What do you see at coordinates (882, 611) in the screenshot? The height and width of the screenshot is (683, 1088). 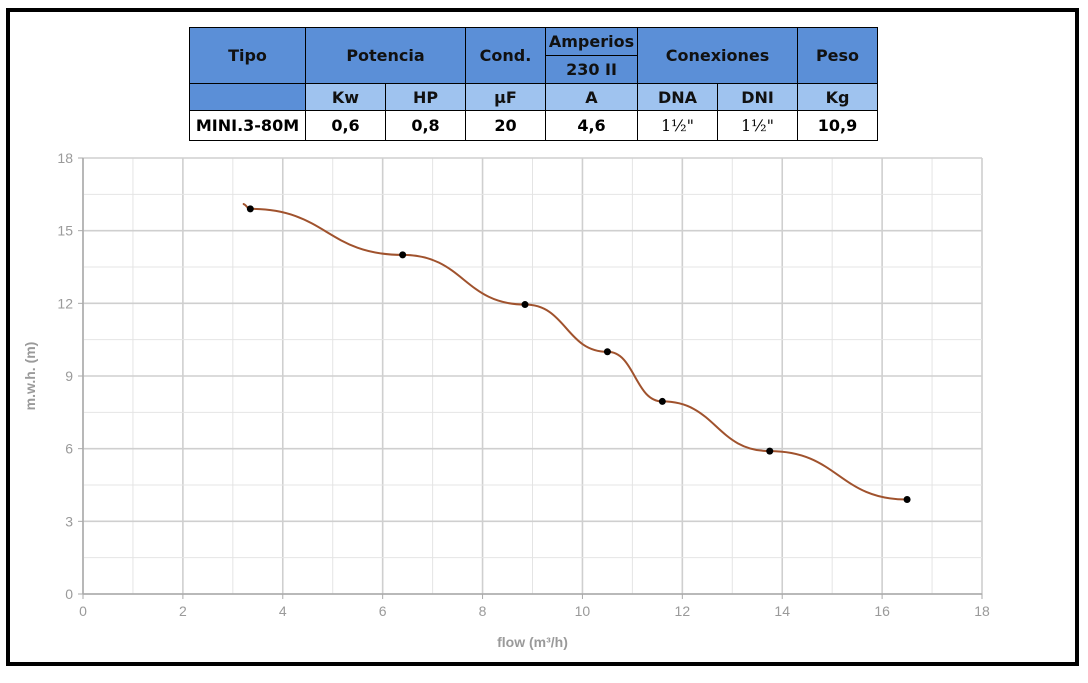 I see `x-tick-label: 16` at bounding box center [882, 611].